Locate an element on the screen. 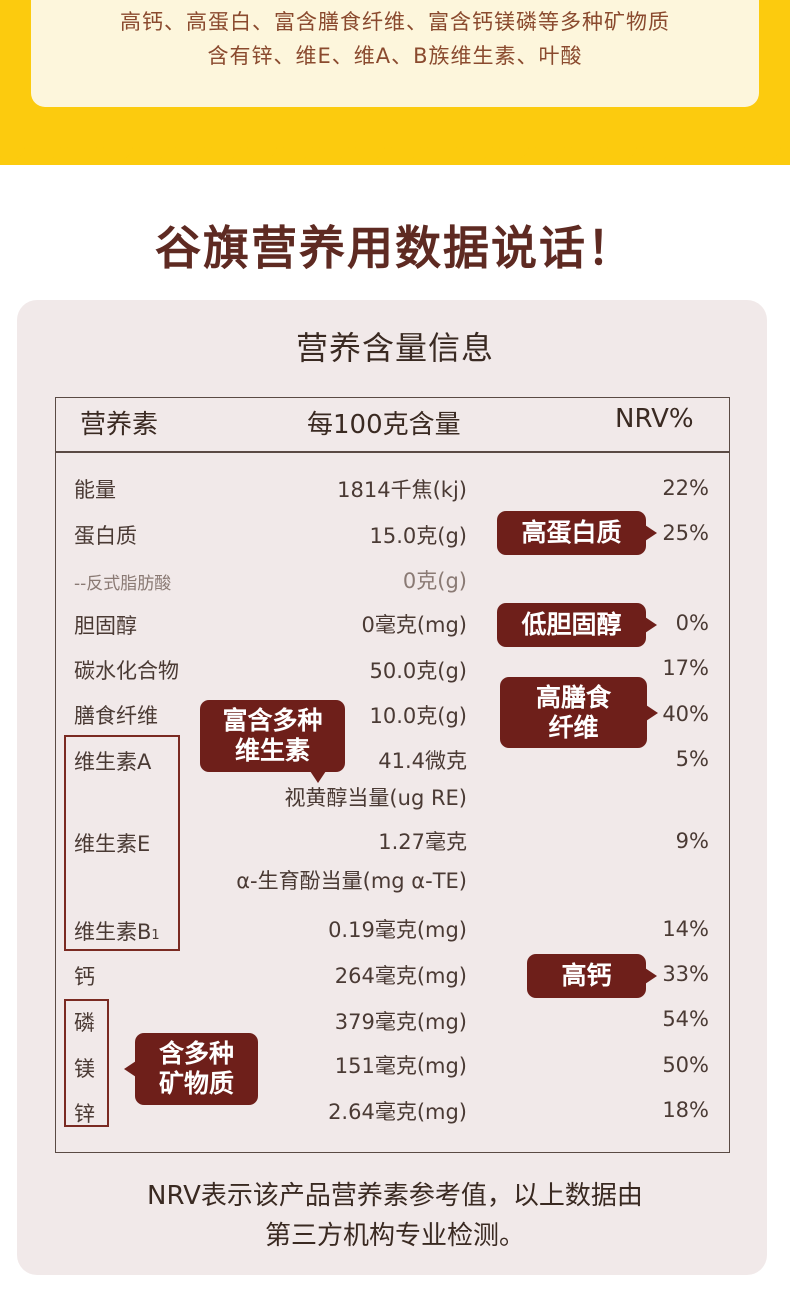 The image size is (790, 1291). row-nrv-phosphorus: 54% is located at coordinates (685, 1019).